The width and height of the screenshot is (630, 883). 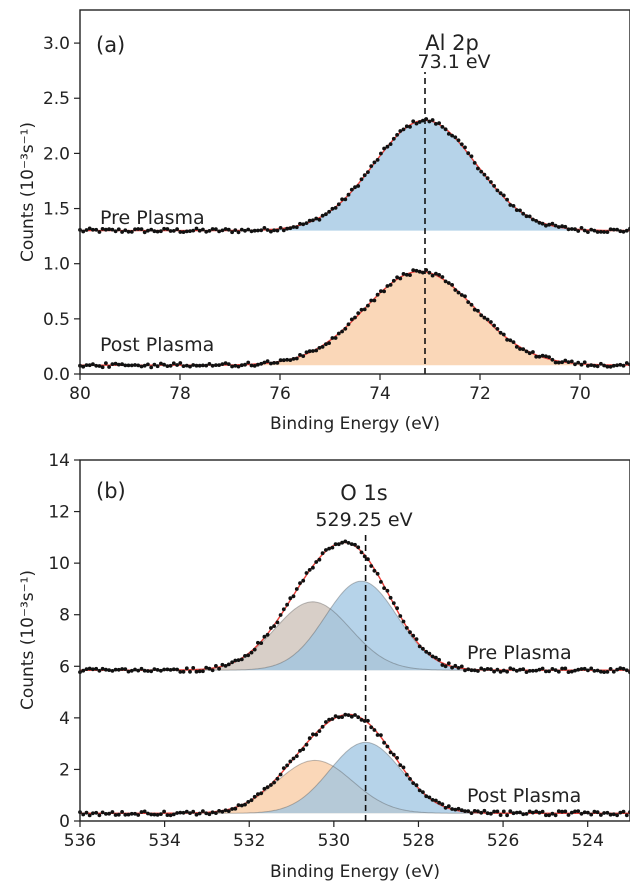 What do you see at coordinates (330, 389) in the screenshot?
I see `panel-a-x-ticks: 80 78 76 74 72 70` at bounding box center [330, 389].